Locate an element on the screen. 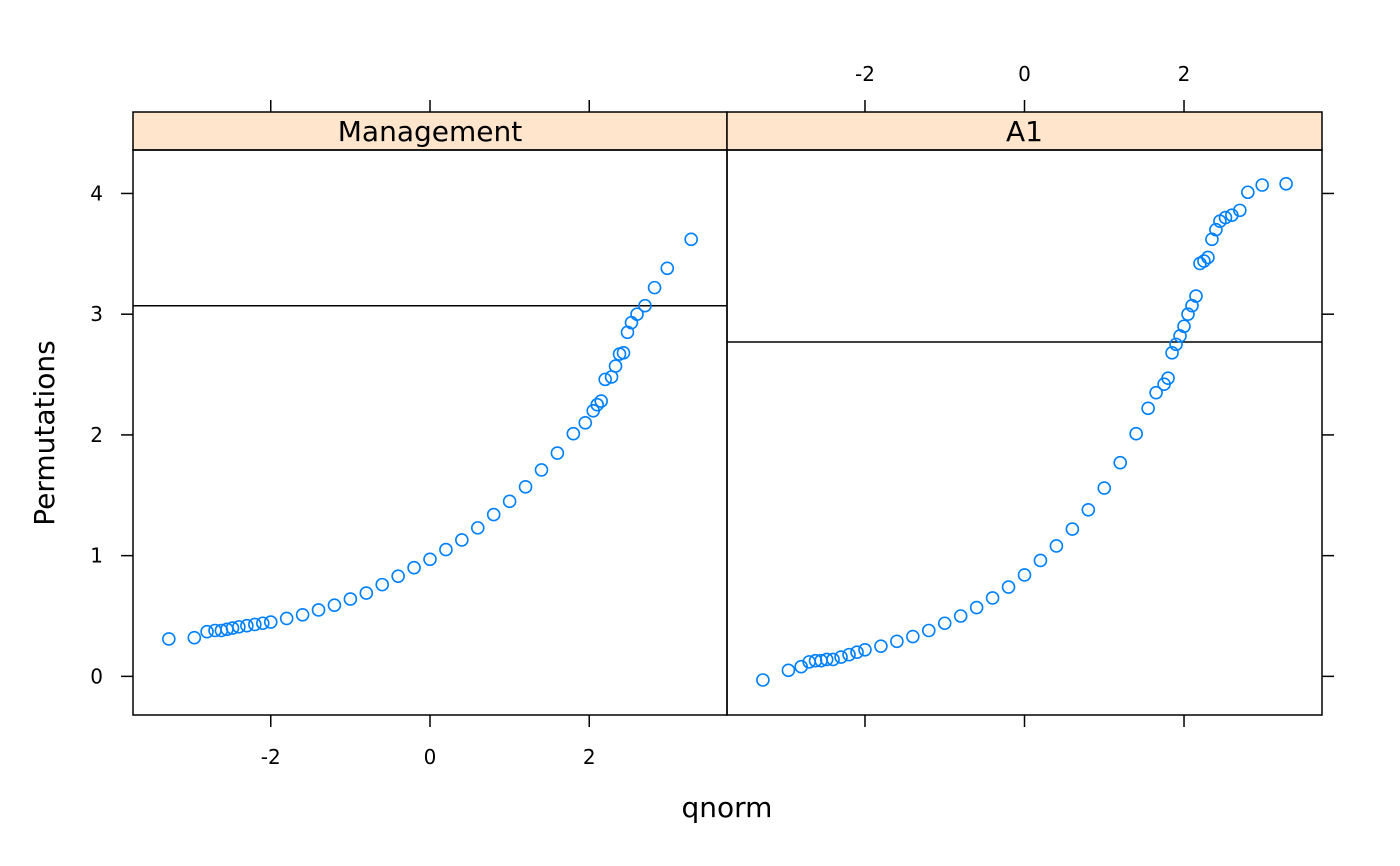 Image resolution: width=1400 pixels, height=866 pixels. y-tick-label: 3 is located at coordinates (96, 314).